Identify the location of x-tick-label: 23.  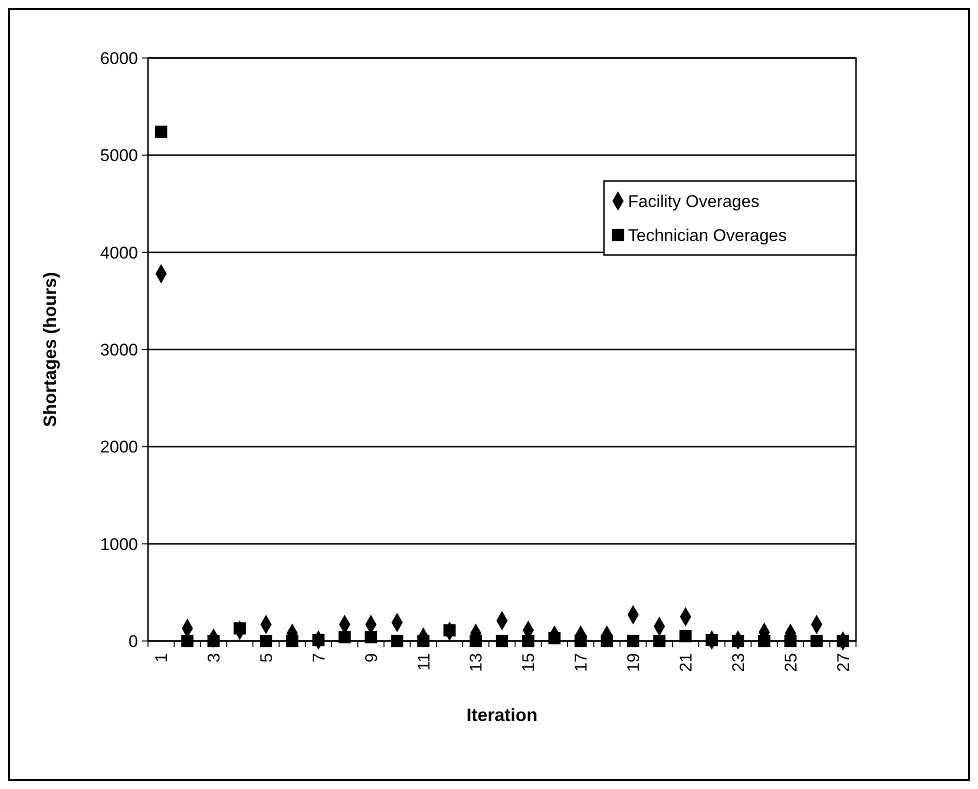
(738, 662).